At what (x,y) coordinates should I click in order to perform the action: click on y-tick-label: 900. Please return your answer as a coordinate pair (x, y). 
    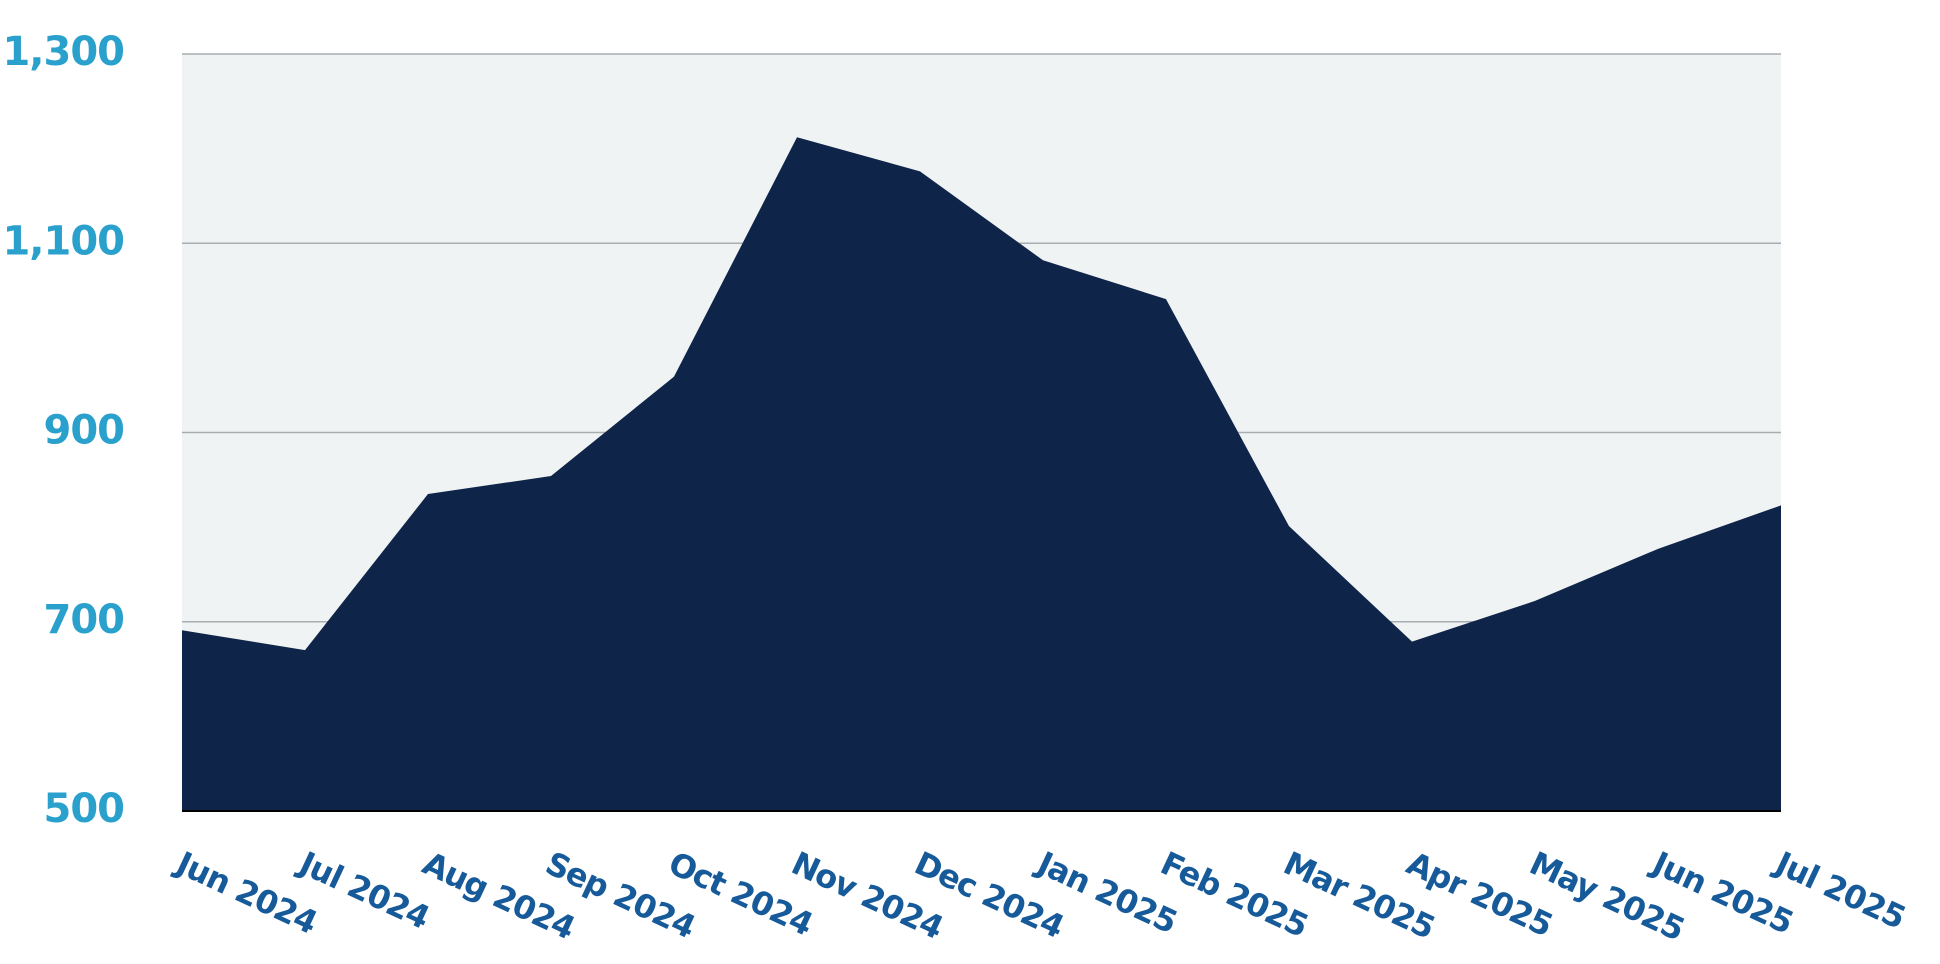
    Looking at the image, I should click on (84, 431).